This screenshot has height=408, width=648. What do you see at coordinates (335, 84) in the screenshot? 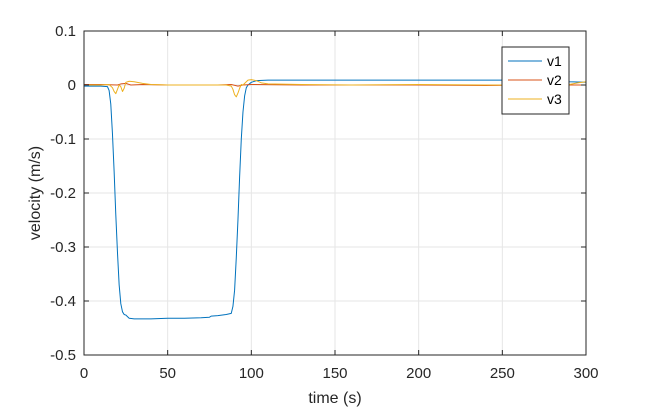
I see `series-line-v2` at bounding box center [335, 84].